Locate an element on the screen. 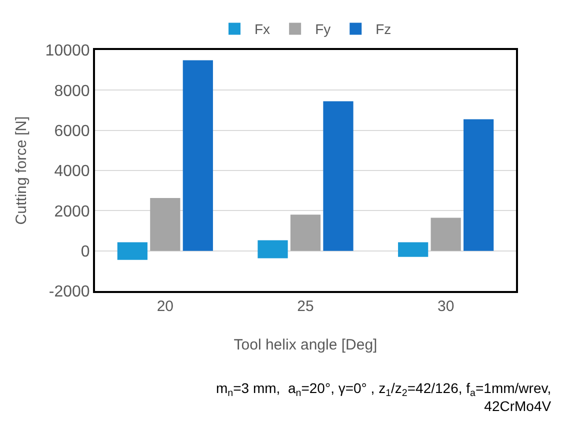  y-tick-label: -2000 is located at coordinates (69, 292).